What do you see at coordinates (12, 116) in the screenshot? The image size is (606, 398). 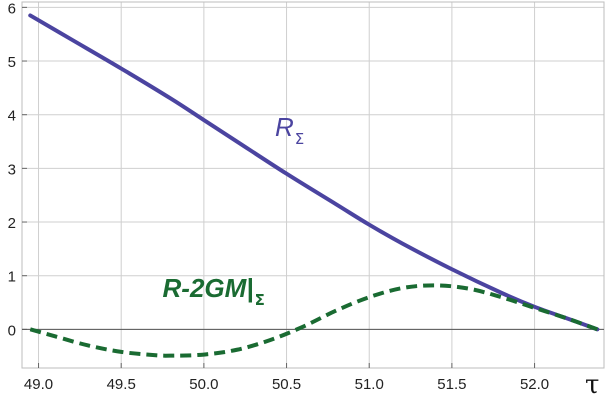 I see `y-tick-label: 4` at bounding box center [12, 116].